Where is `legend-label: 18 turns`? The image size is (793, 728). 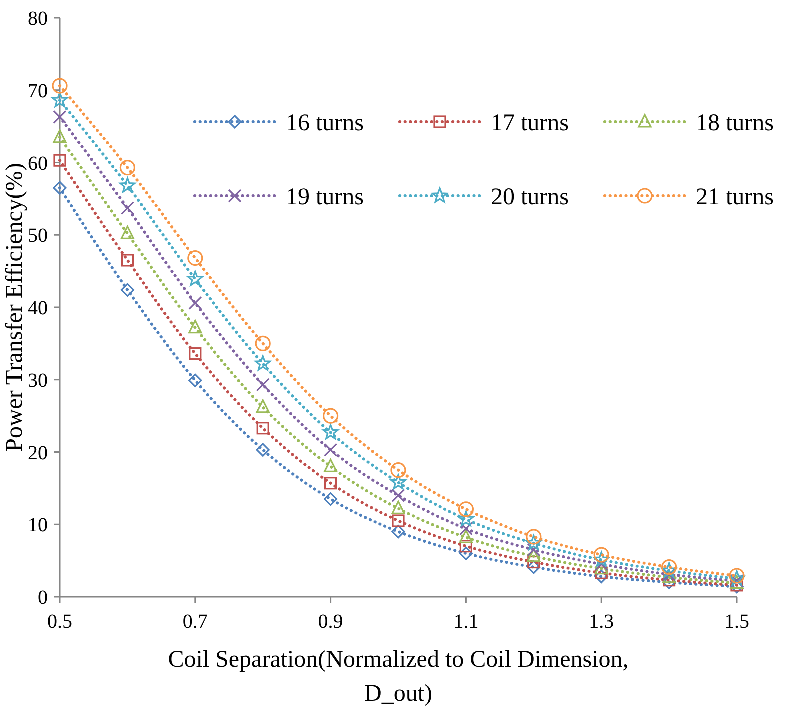 legend-label: 18 turns is located at coordinates (735, 123).